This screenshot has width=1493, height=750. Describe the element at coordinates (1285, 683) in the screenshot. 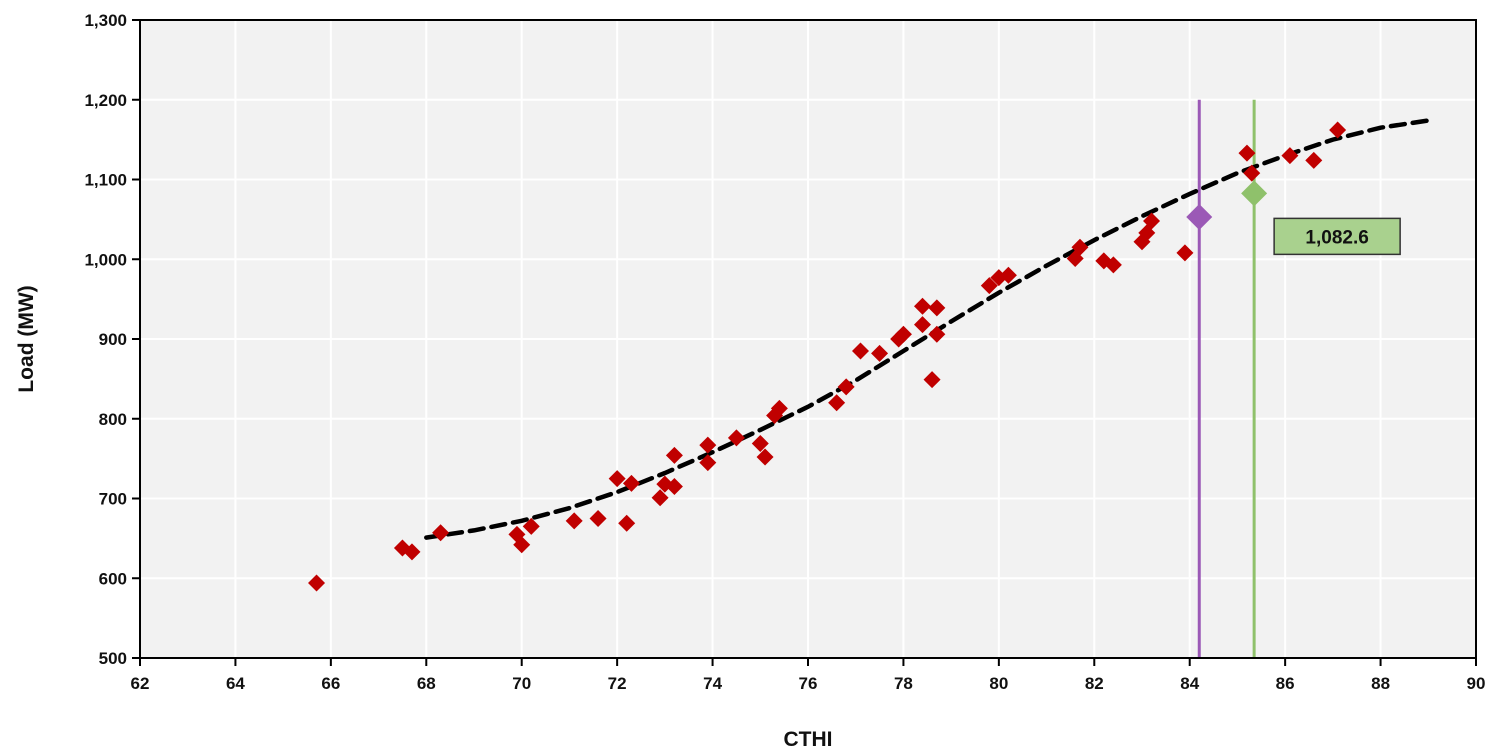

I see `x-tick-label: 86` at that location.